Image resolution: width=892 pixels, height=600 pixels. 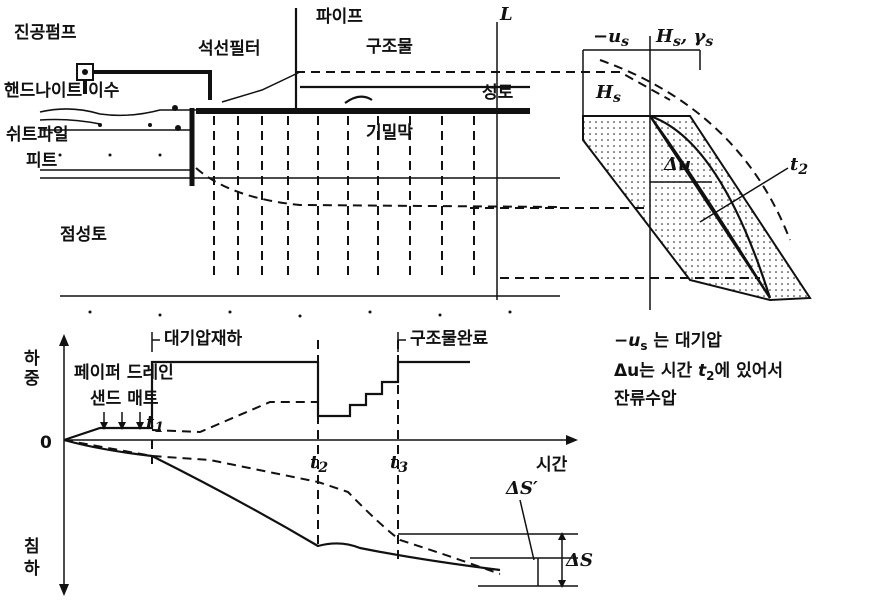 I want to click on fill-label: 성토, so click(x=498, y=93).